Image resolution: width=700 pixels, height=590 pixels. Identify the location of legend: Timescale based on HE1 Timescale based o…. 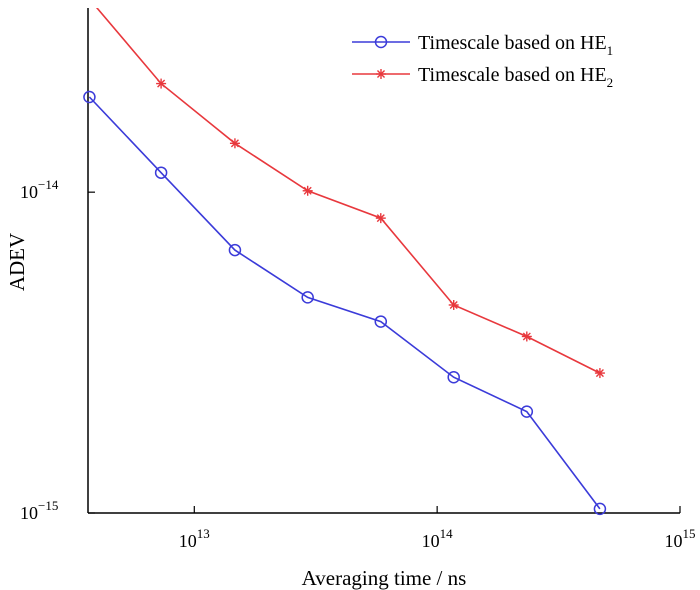
(482, 61).